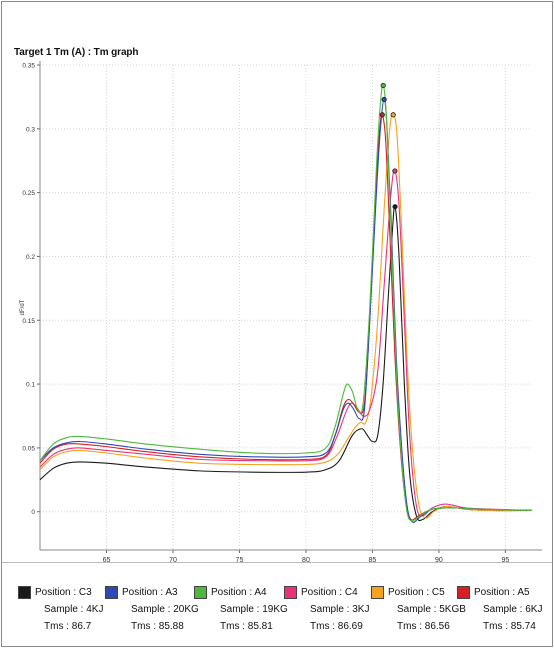 The image size is (554, 648). What do you see at coordinates (33, 512) in the screenshot?
I see `y-tick-label: 0` at bounding box center [33, 512].